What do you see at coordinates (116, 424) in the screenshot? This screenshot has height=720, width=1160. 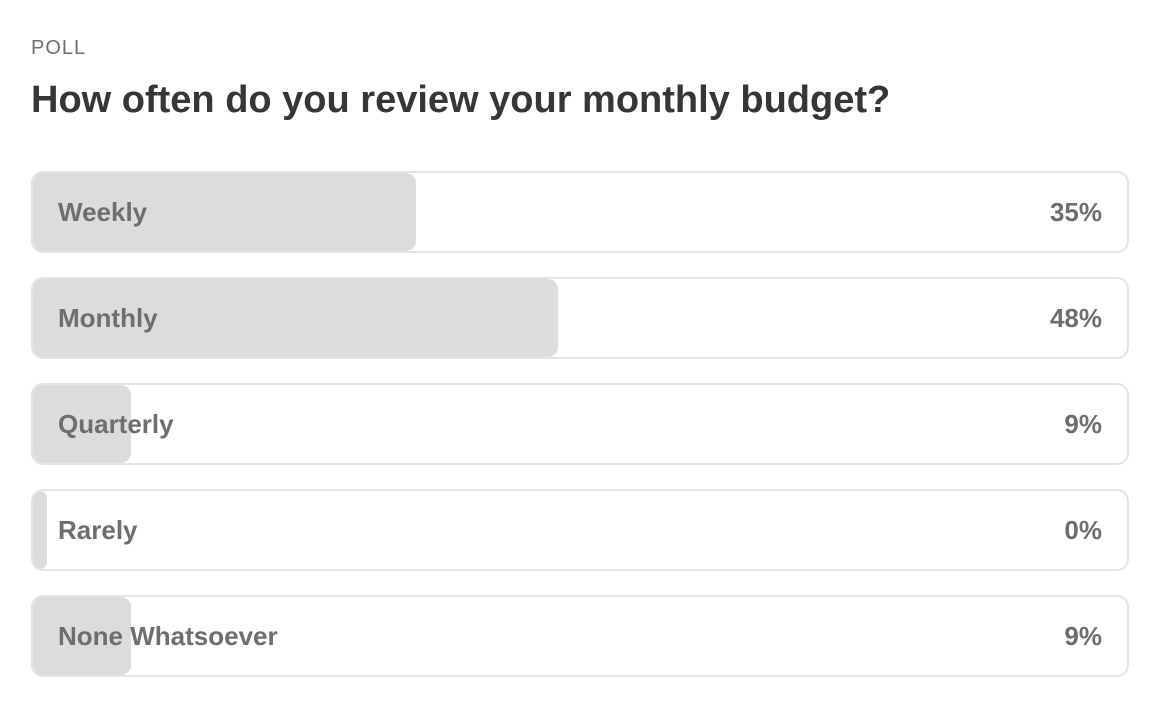 I see `option-label: Quarterly` at bounding box center [116, 424].